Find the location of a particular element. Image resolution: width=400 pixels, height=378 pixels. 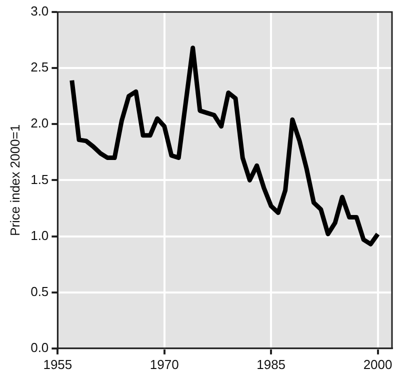

y-tick-label: 0.0 is located at coordinates (39, 347).